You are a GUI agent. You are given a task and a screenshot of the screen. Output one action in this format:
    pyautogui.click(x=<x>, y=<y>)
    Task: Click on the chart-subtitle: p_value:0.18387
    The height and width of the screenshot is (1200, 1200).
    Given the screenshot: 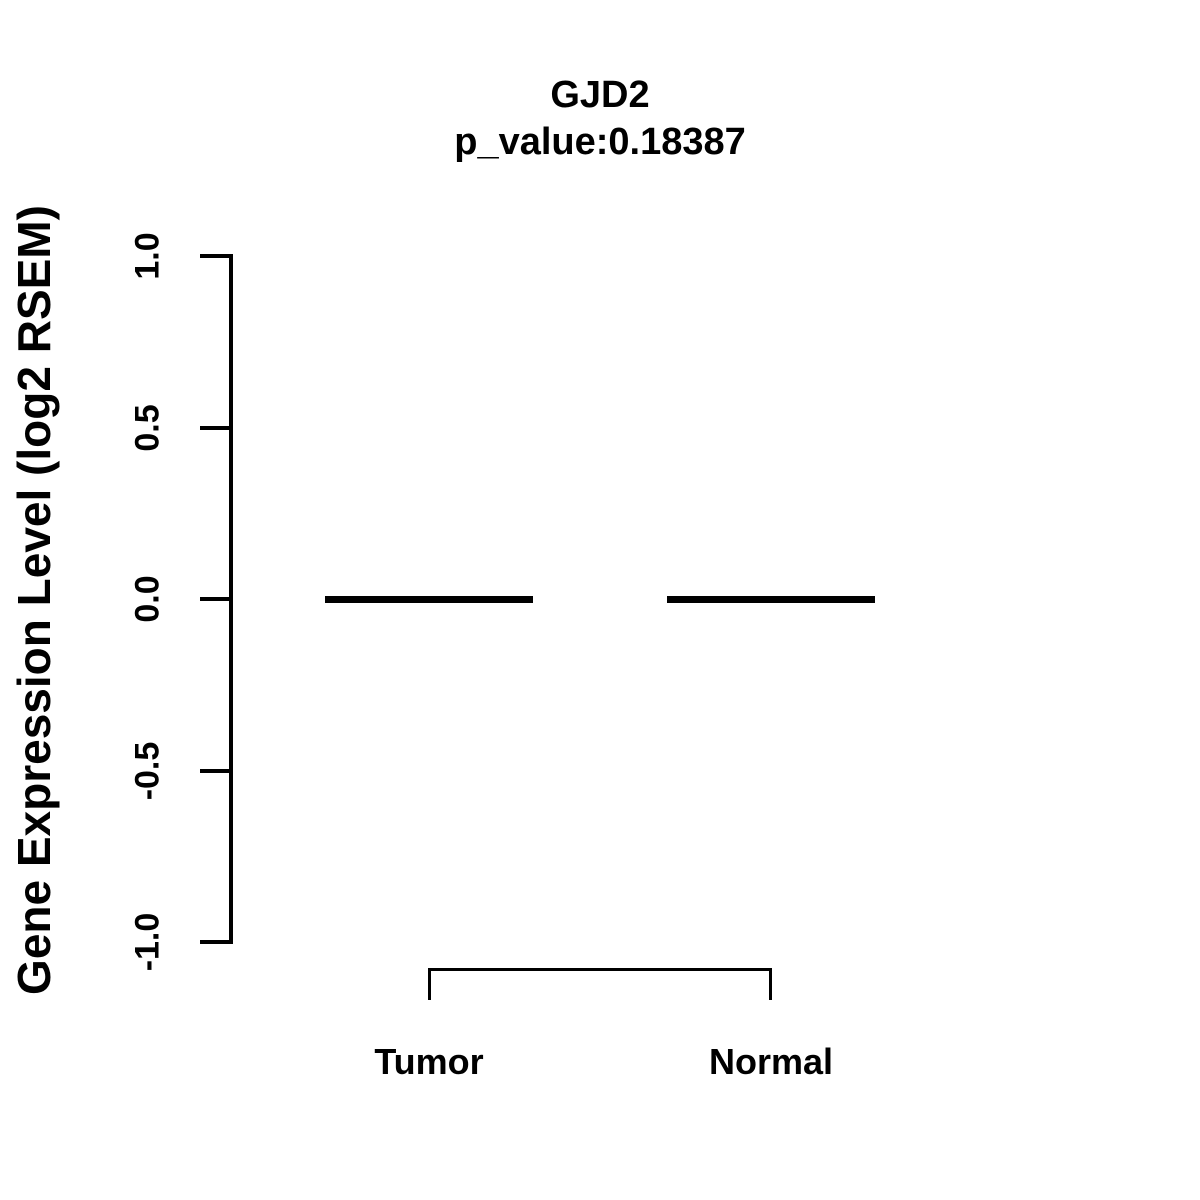 What is the action you would take?
    pyautogui.click(x=600, y=142)
    